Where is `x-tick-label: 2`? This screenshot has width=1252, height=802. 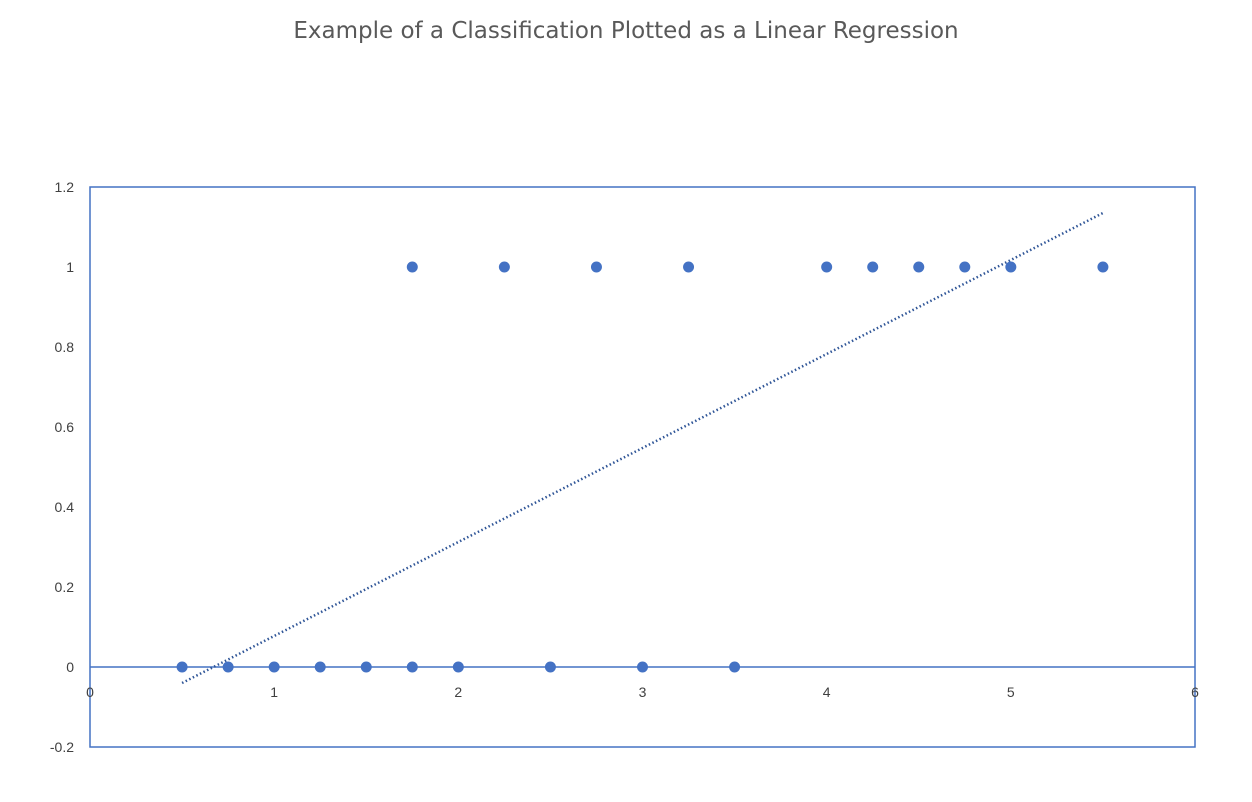 x-tick-label: 2 is located at coordinates (458, 692).